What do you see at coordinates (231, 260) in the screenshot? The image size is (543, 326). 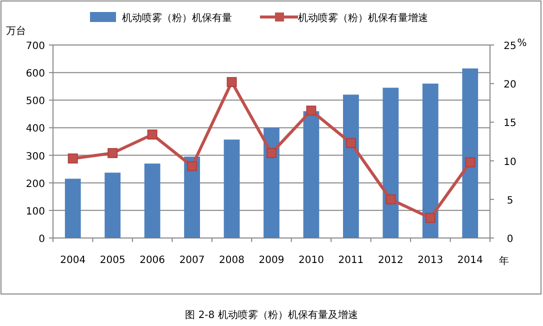 I see `x-tick-label: 2008` at bounding box center [231, 260].